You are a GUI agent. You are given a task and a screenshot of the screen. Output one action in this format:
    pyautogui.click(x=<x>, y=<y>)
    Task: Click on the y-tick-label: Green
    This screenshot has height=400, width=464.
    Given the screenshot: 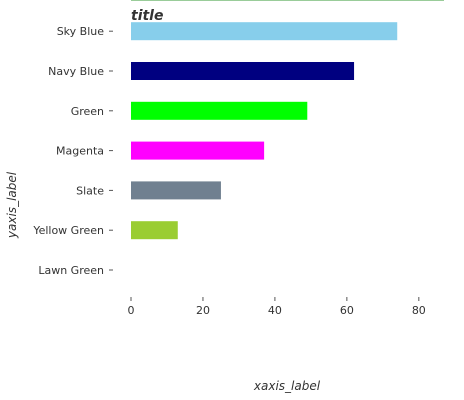 What is the action you would take?
    pyautogui.click(x=87, y=111)
    